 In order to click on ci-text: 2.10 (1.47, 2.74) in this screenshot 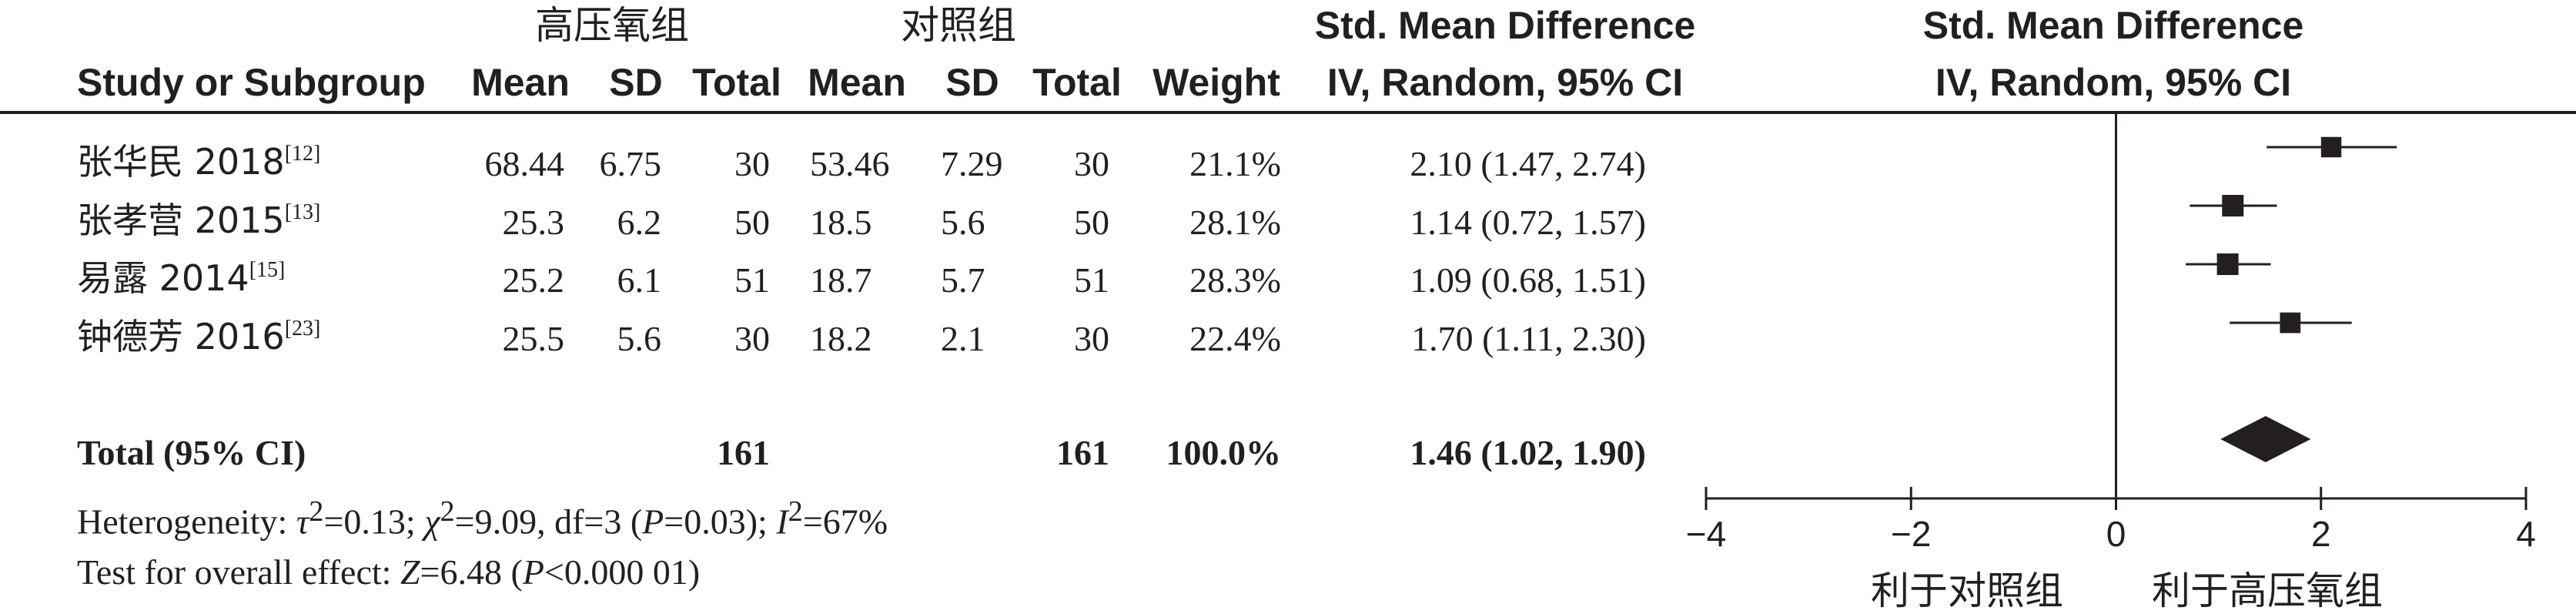, I will do `click(1528, 163)`.